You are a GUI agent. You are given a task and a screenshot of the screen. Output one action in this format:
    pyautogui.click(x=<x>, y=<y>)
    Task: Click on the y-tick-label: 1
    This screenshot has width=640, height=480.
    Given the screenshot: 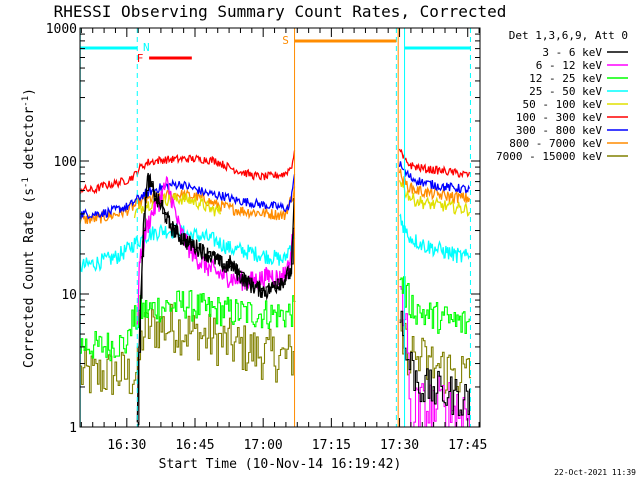 What is the action you would take?
    pyautogui.click(x=73, y=428)
    